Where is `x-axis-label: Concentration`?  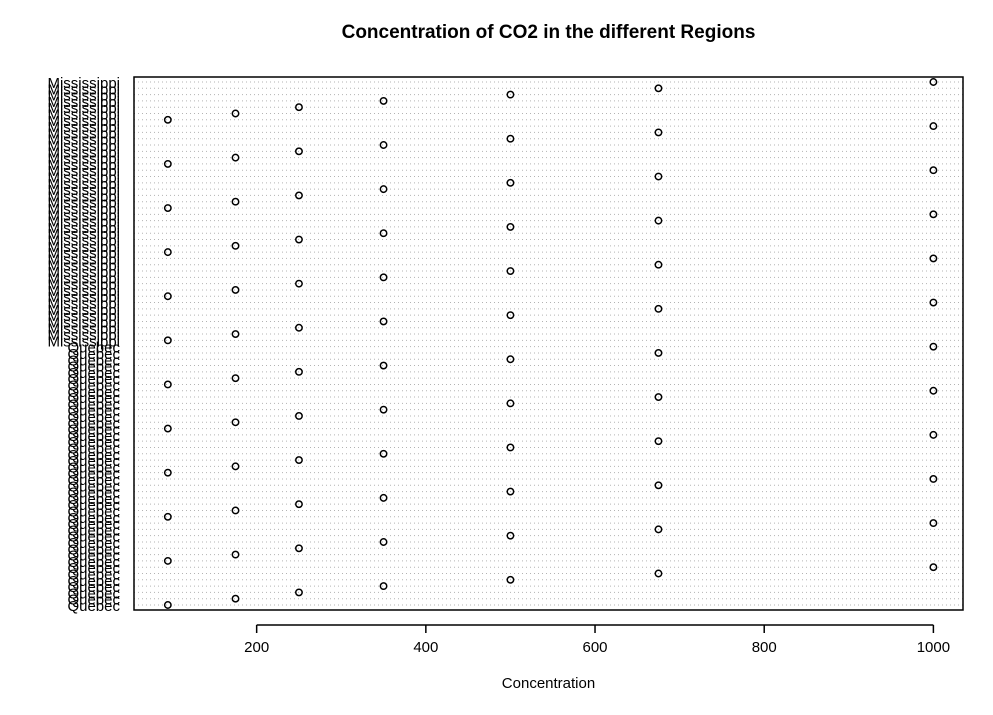
x-axis-label: Concentration is located at coordinates (548, 683).